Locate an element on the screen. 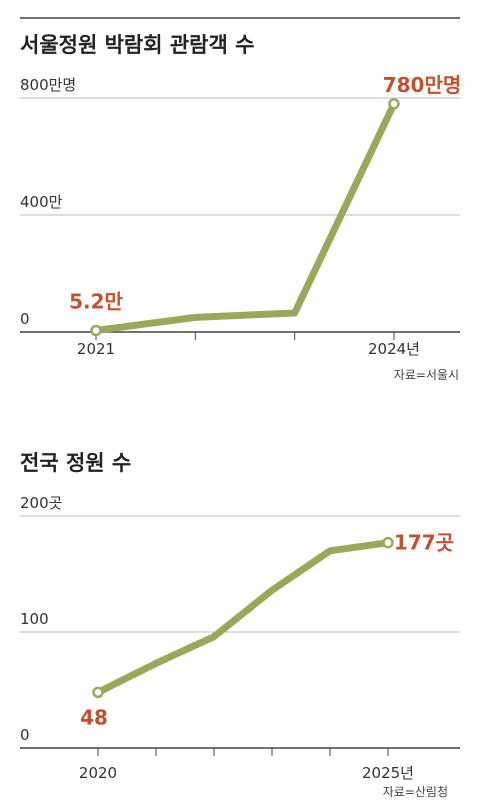  chart2-series is located at coordinates (243, 617).